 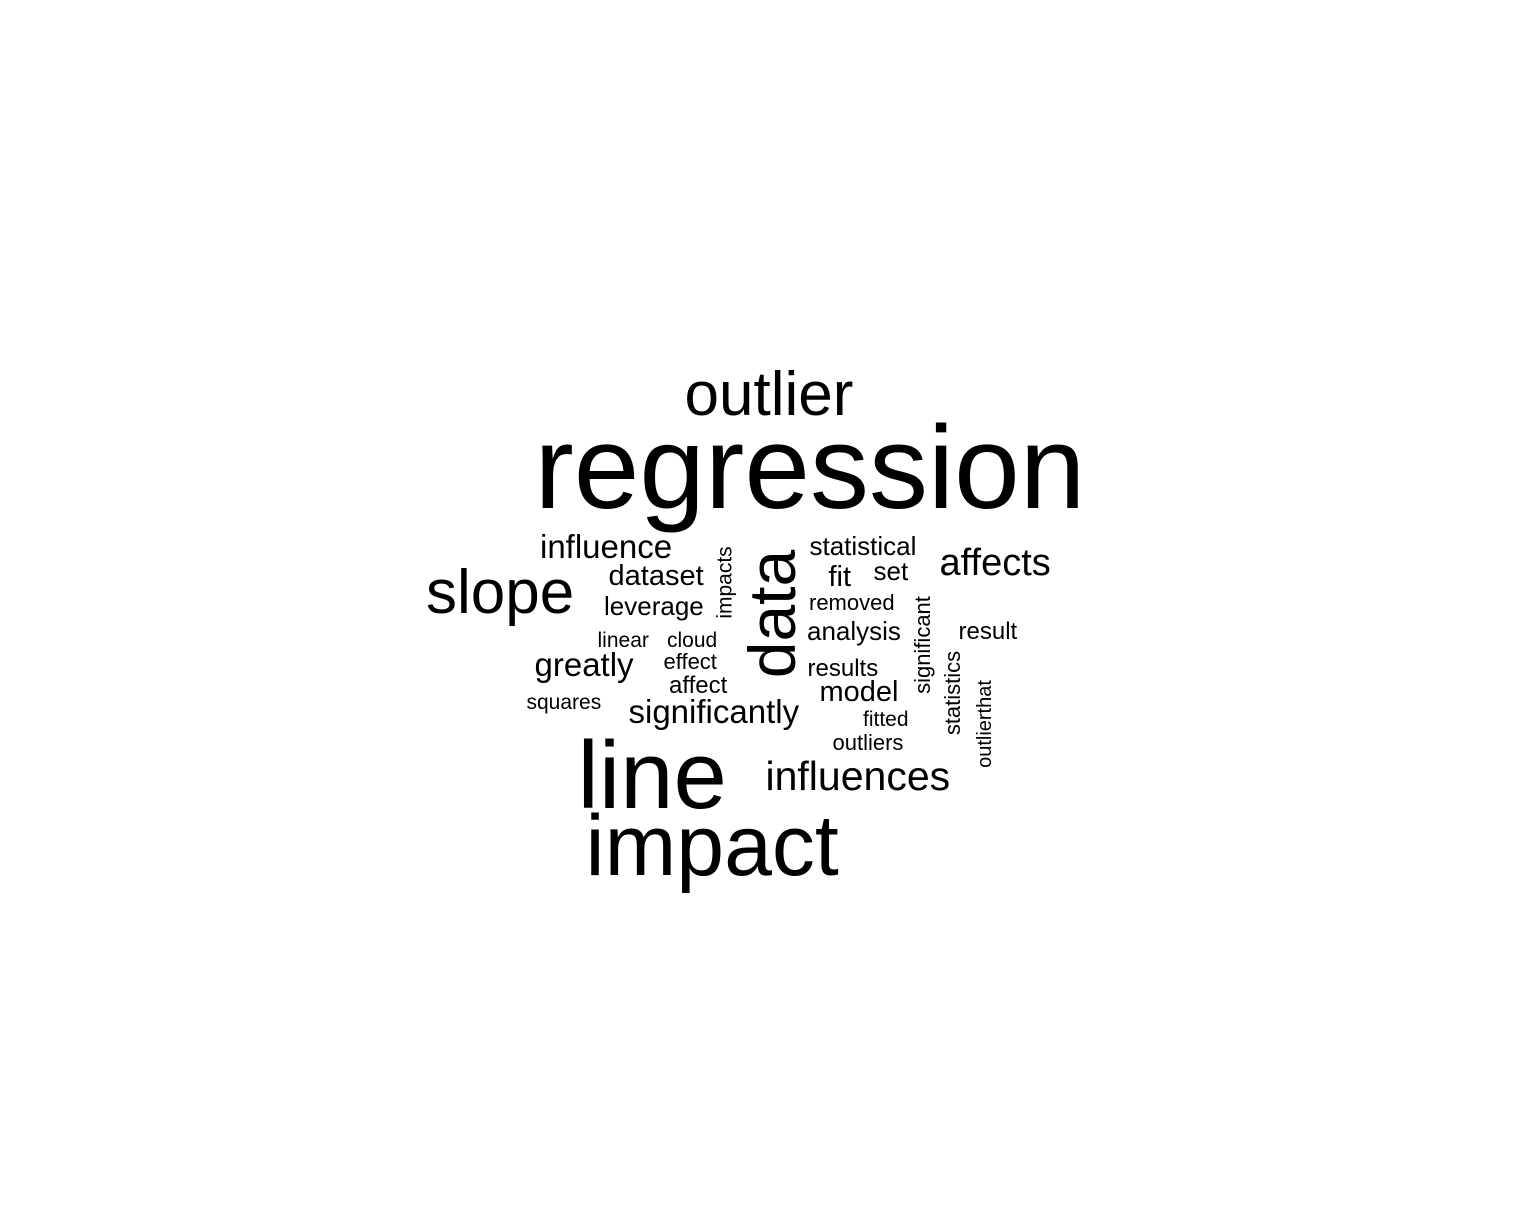 What do you see at coordinates (988, 631) in the screenshot?
I see `word-result: result` at bounding box center [988, 631].